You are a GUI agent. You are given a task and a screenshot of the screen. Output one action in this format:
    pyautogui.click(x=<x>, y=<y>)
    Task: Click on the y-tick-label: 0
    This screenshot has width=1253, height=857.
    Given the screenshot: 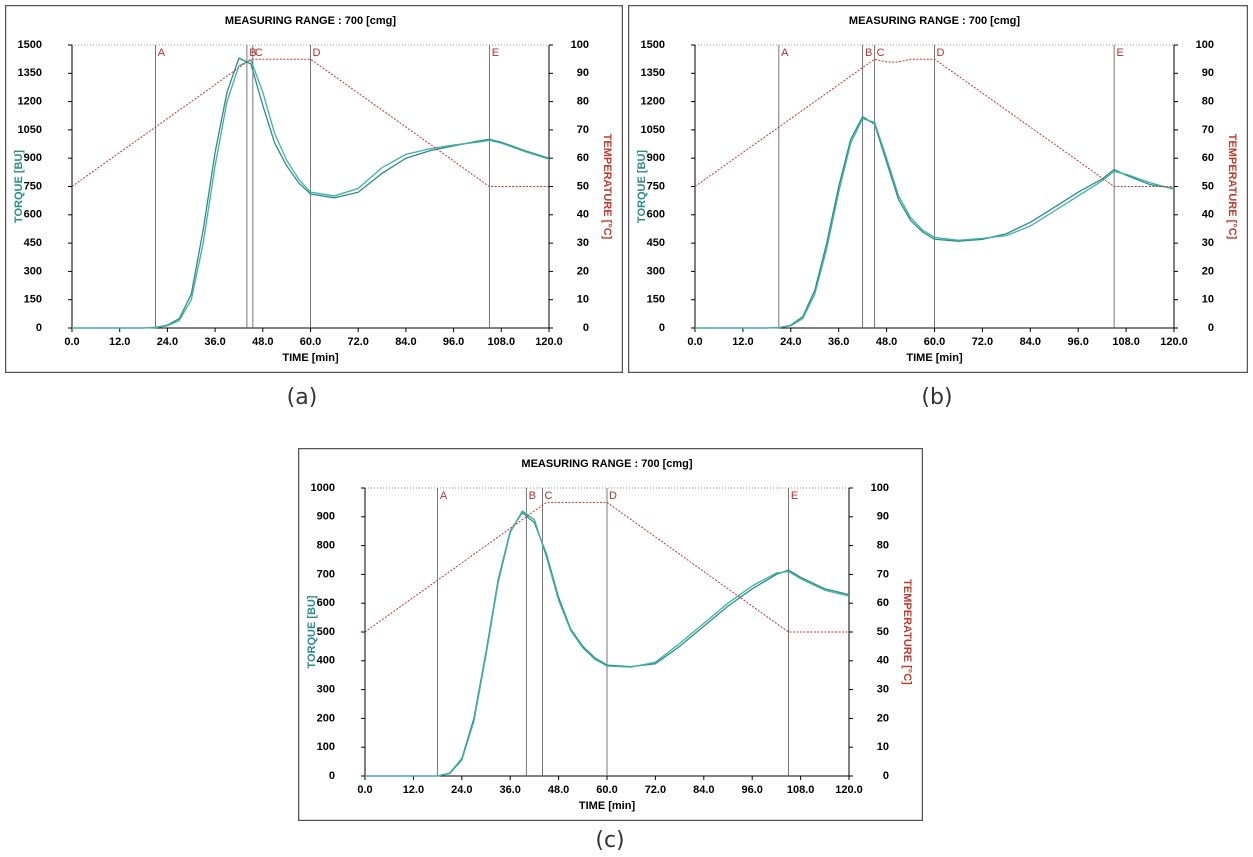 What is the action you would take?
    pyautogui.click(x=39, y=328)
    